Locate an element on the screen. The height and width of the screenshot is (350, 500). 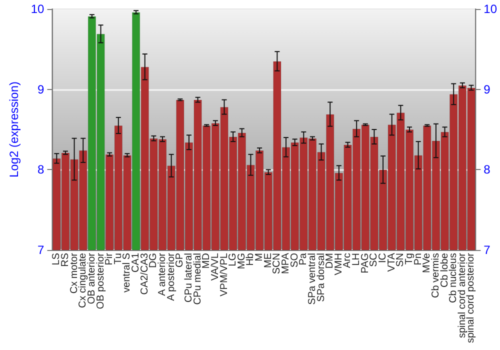
y2-tick-label: 8 is located at coordinates (487, 169).